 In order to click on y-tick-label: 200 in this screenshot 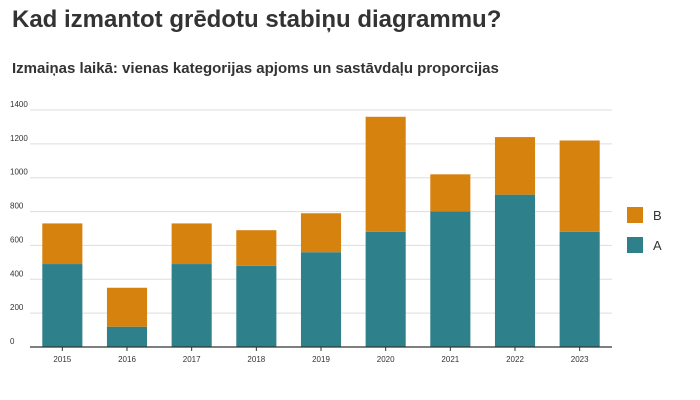, I will do `click(17, 307)`.